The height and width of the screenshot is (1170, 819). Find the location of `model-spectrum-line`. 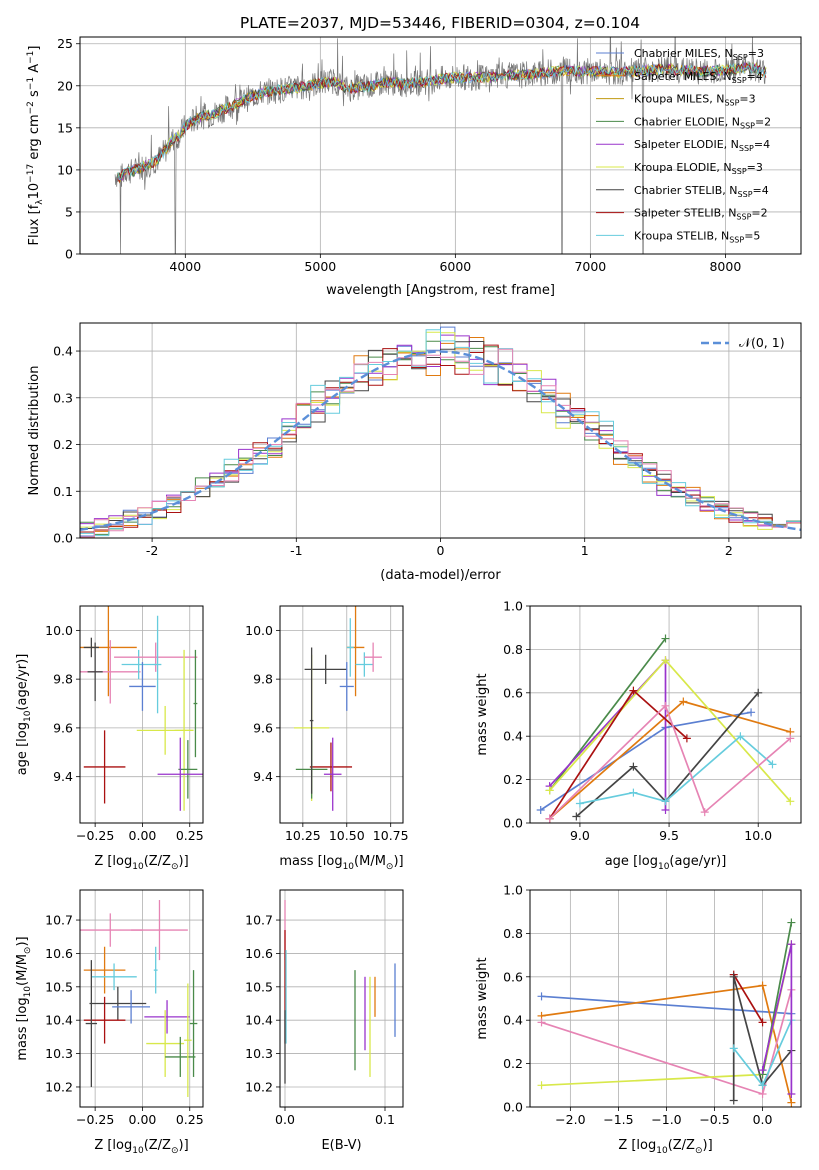

model-spectrum-line is located at coordinates (442, 122).